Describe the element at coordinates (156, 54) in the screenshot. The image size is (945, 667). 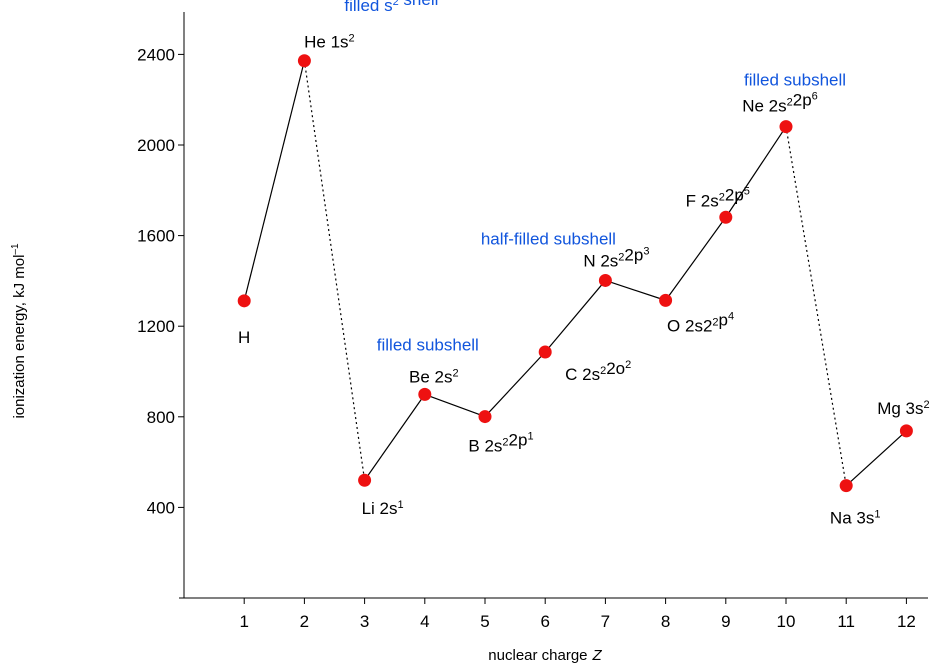
I see `y-tick-label: 2400` at that location.